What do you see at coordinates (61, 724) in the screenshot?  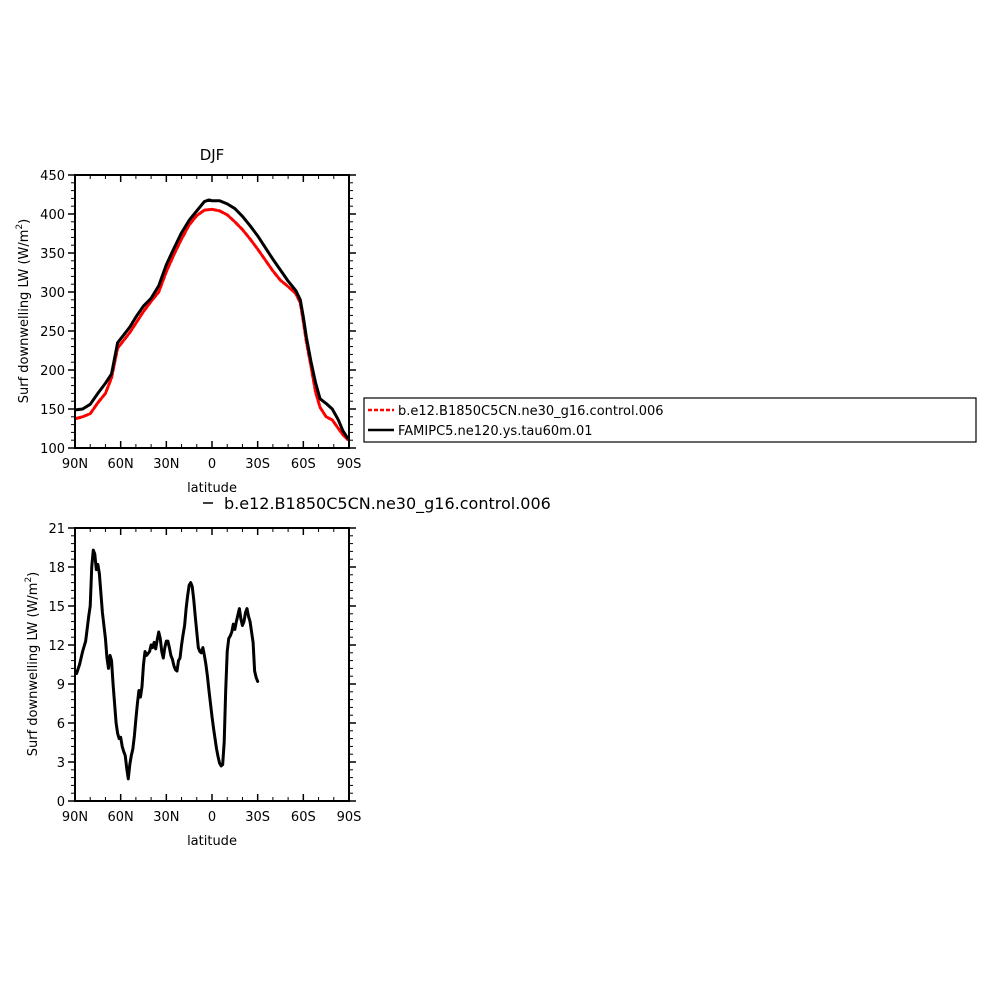 I see `panel-bottom-ytick-label-2: 6` at bounding box center [61, 724].